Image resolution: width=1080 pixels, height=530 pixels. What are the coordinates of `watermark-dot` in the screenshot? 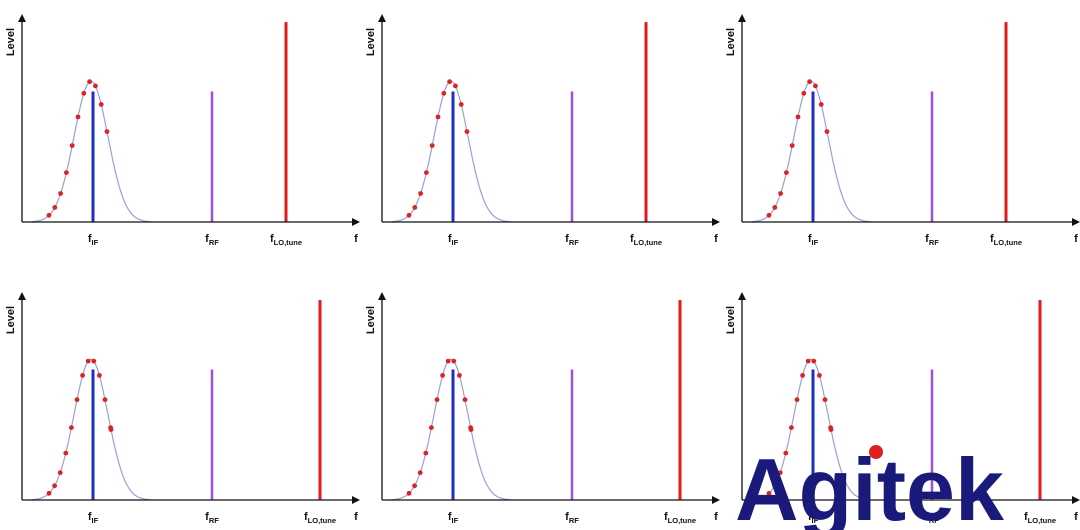 It's located at (876, 452).